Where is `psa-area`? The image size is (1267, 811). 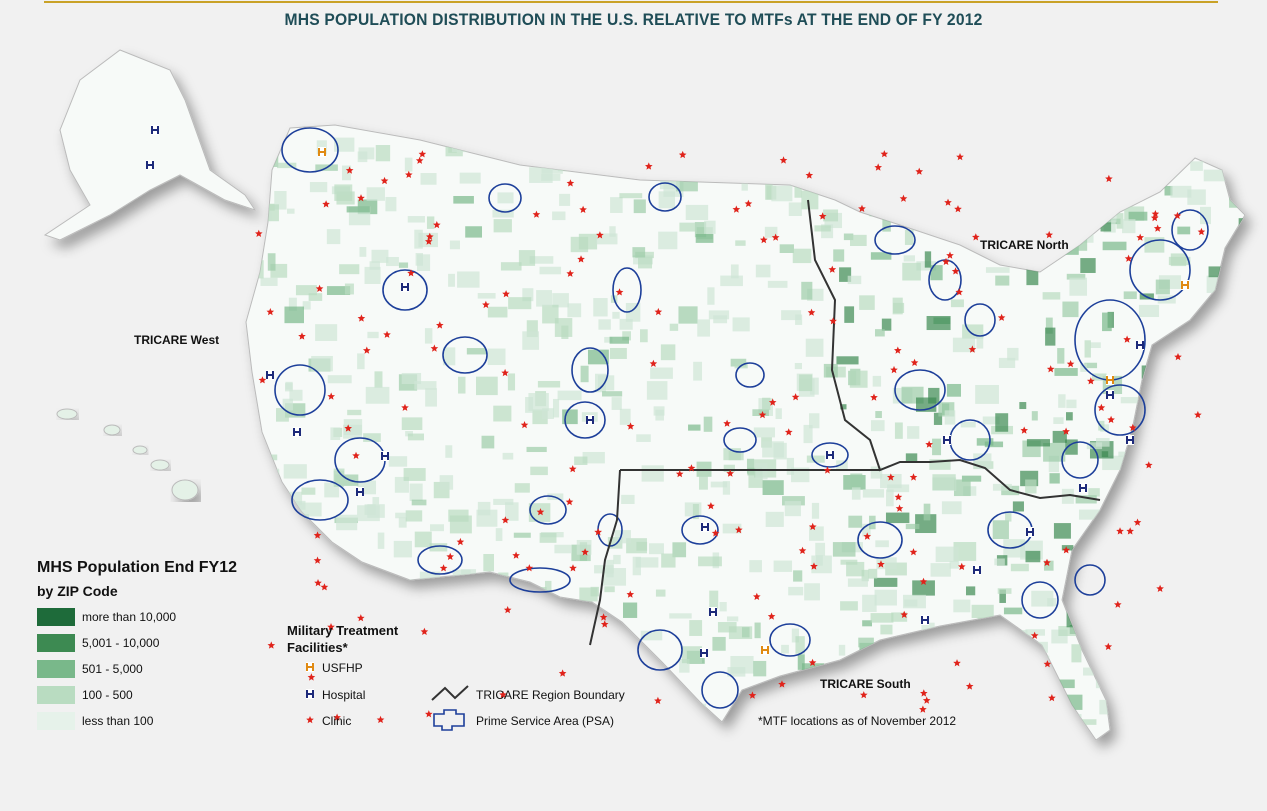
psa-area is located at coordinates (320, 500).